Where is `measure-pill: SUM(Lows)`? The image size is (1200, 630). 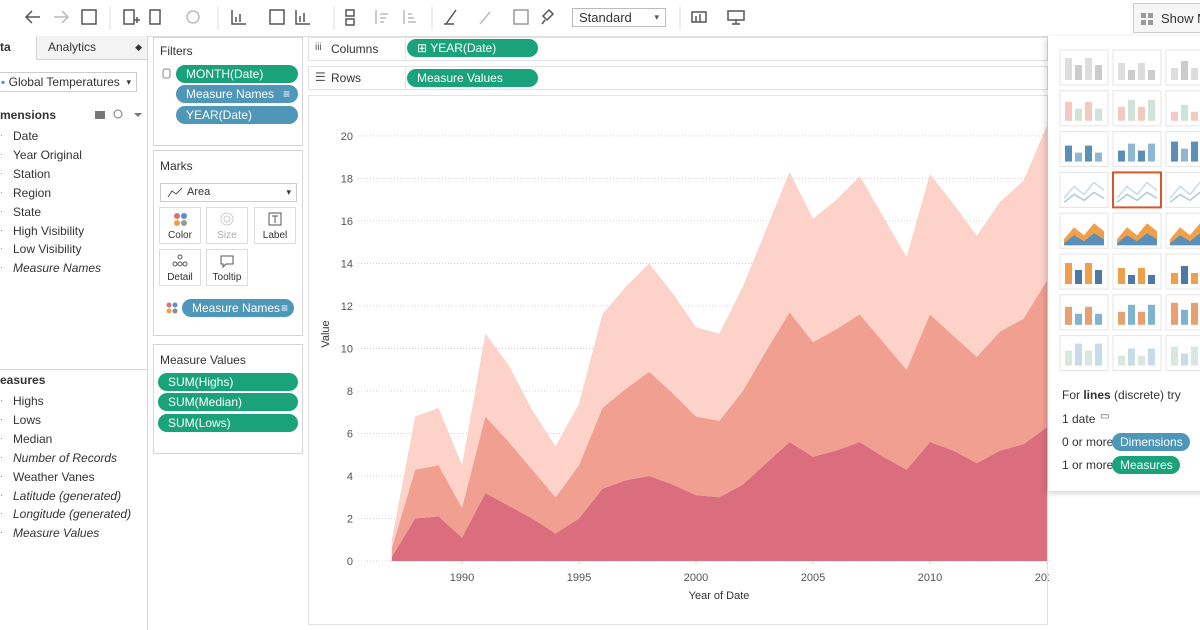 measure-pill: SUM(Lows) is located at coordinates (228, 422).